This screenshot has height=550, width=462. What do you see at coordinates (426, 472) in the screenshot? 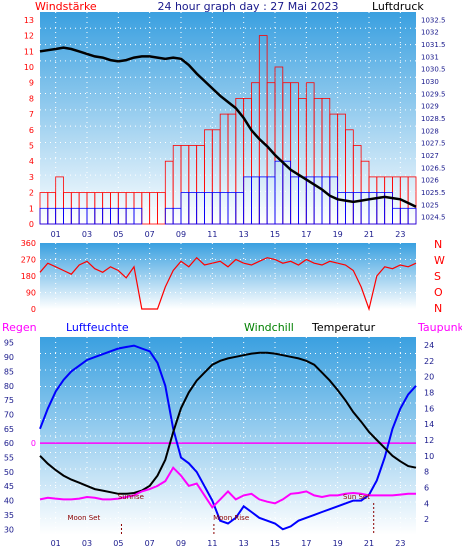
I see `temperature-tick-label: 8` at bounding box center [426, 472].